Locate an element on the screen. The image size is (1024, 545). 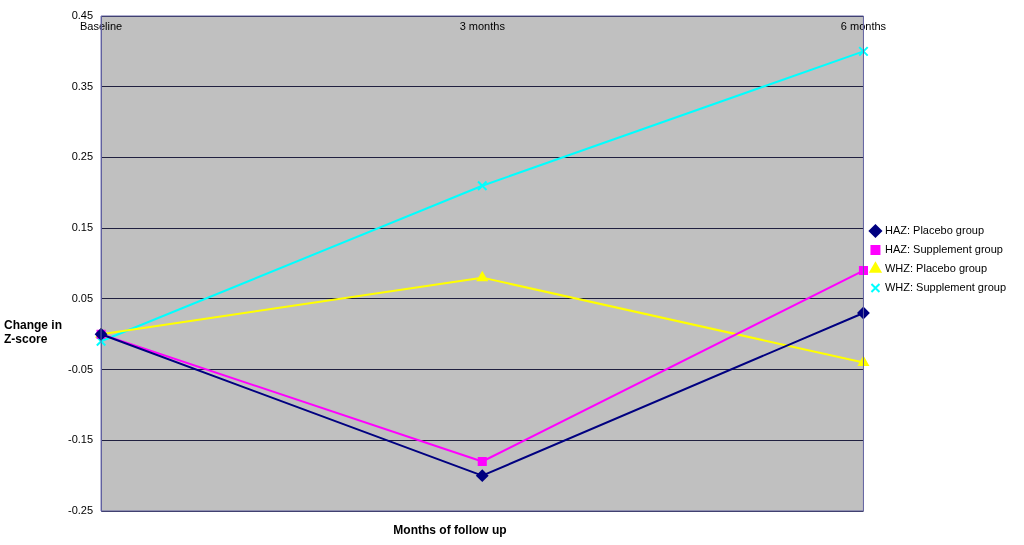
y-tick-label: 0.25 is located at coordinates (82, 156).